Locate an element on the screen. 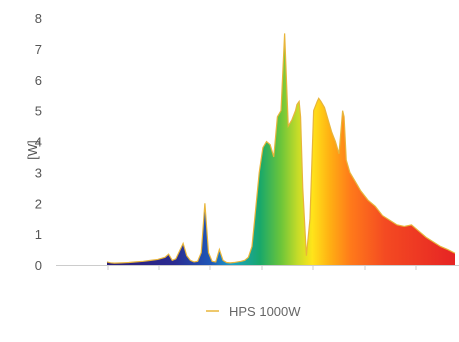 Image resolution: width=459 pixels, height=342 pixels. y-tick-label: 8 is located at coordinates (38, 18).